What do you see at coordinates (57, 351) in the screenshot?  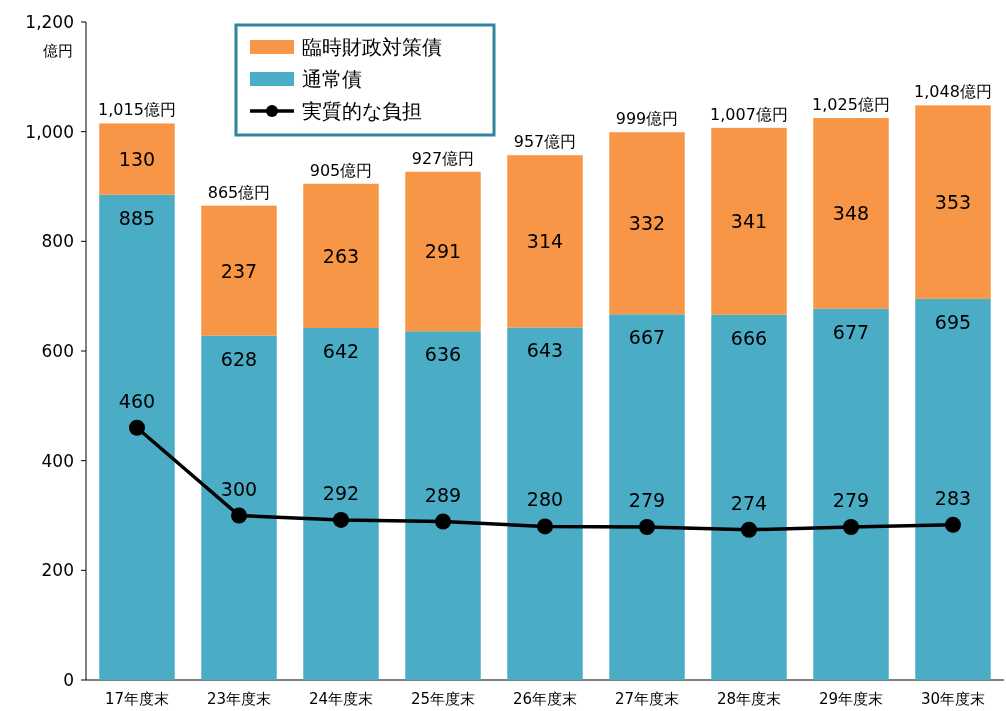 I see `y-tick-label: 600` at bounding box center [57, 351].